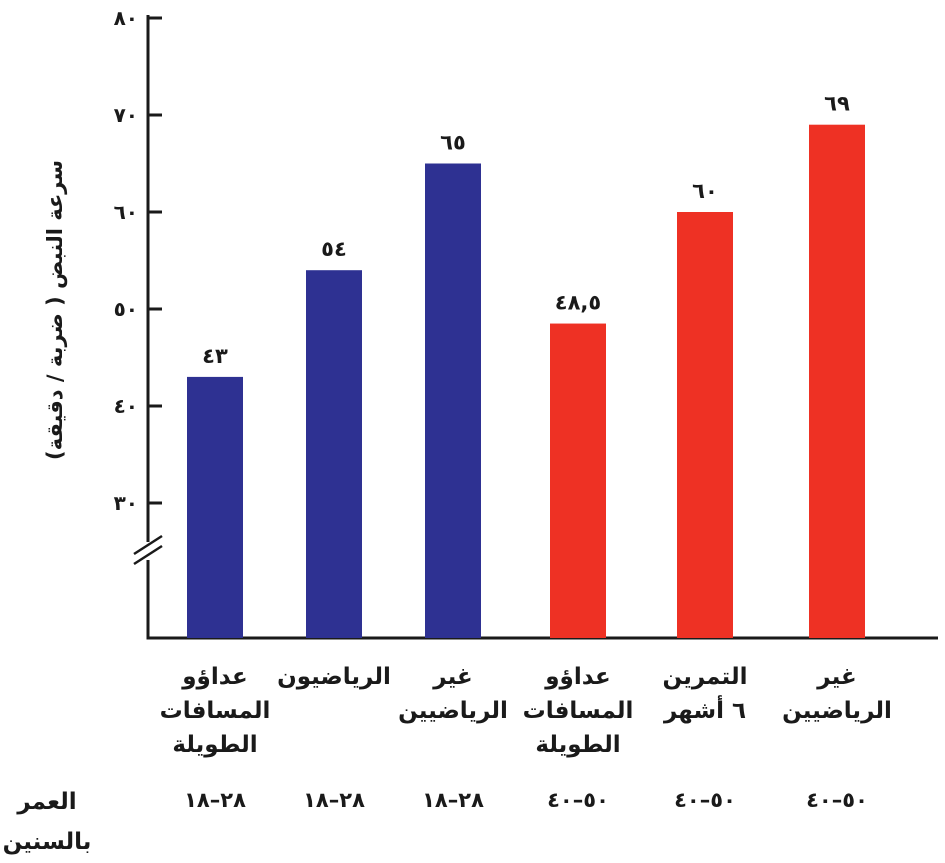 The height and width of the screenshot is (863, 945). What do you see at coordinates (334, 677) in the screenshot?
I see `category-label: الرياضيون` at bounding box center [334, 677].